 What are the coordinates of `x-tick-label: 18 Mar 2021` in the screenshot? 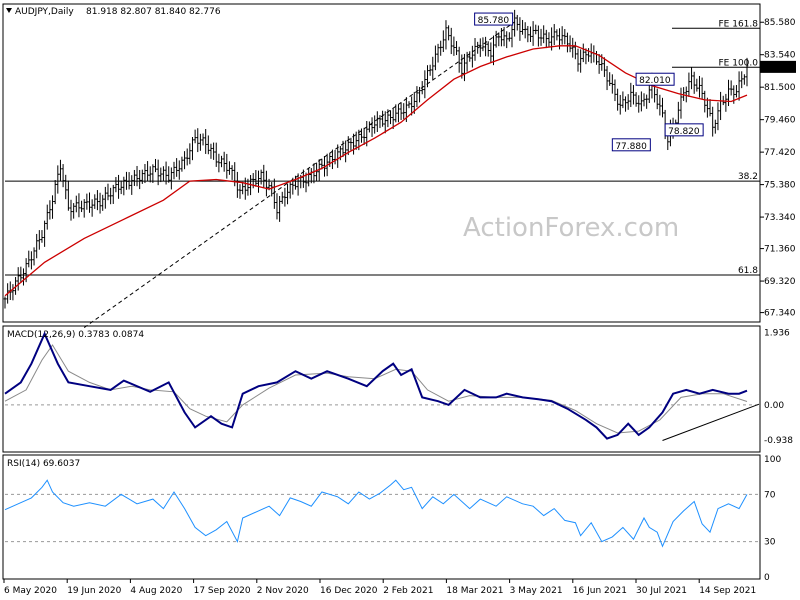 It's located at (474, 591).